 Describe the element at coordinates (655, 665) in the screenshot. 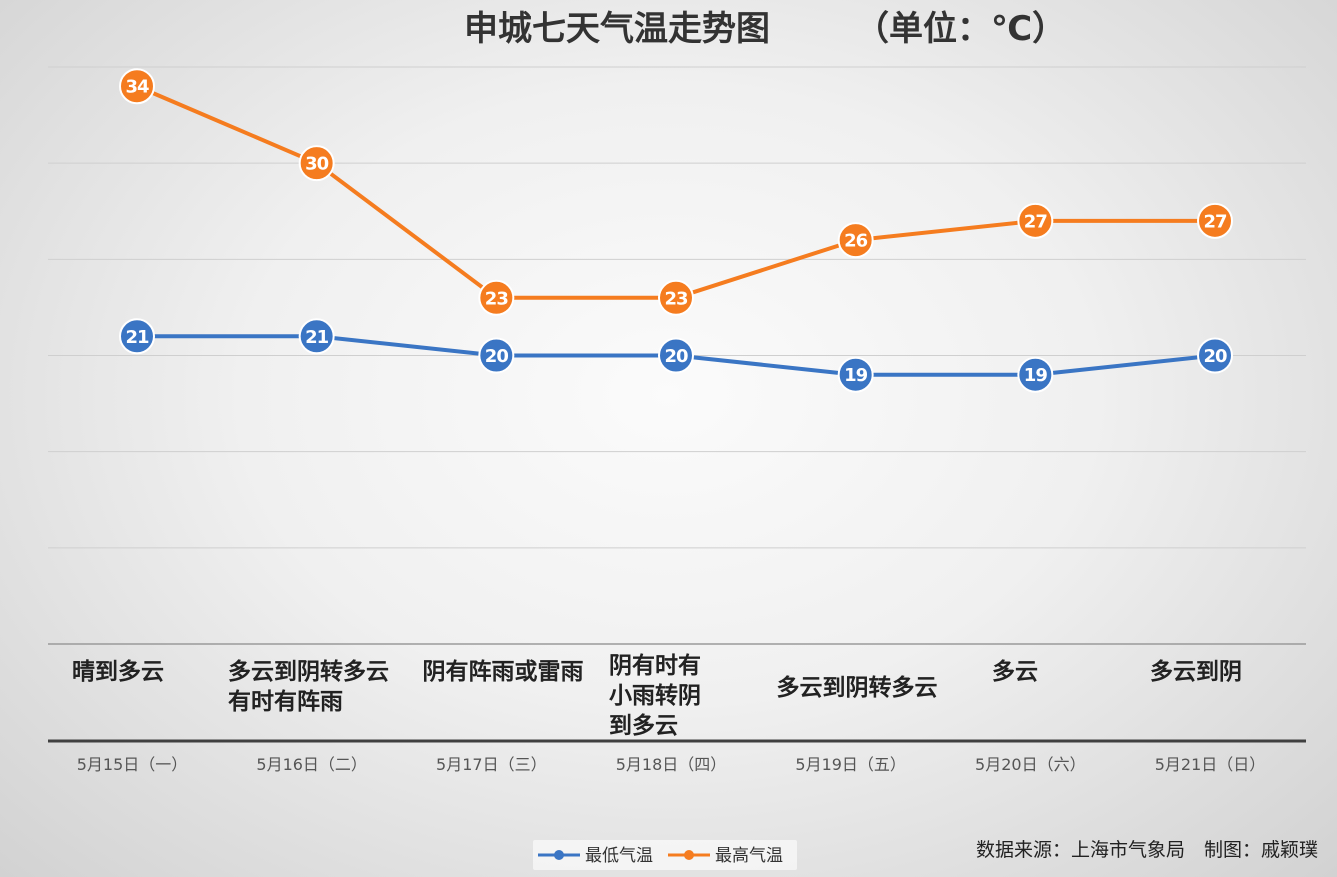

I see `weather-label: 阴有时有` at that location.